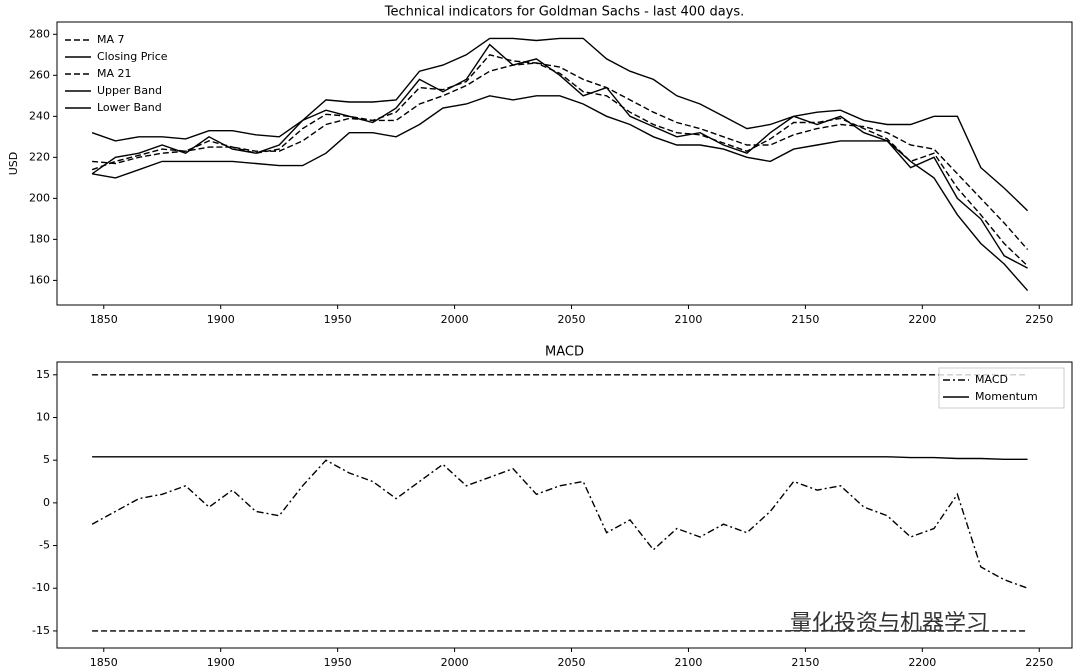  What do you see at coordinates (39, 33) in the screenshot?
I see `y-tick-label: 280` at bounding box center [39, 33].